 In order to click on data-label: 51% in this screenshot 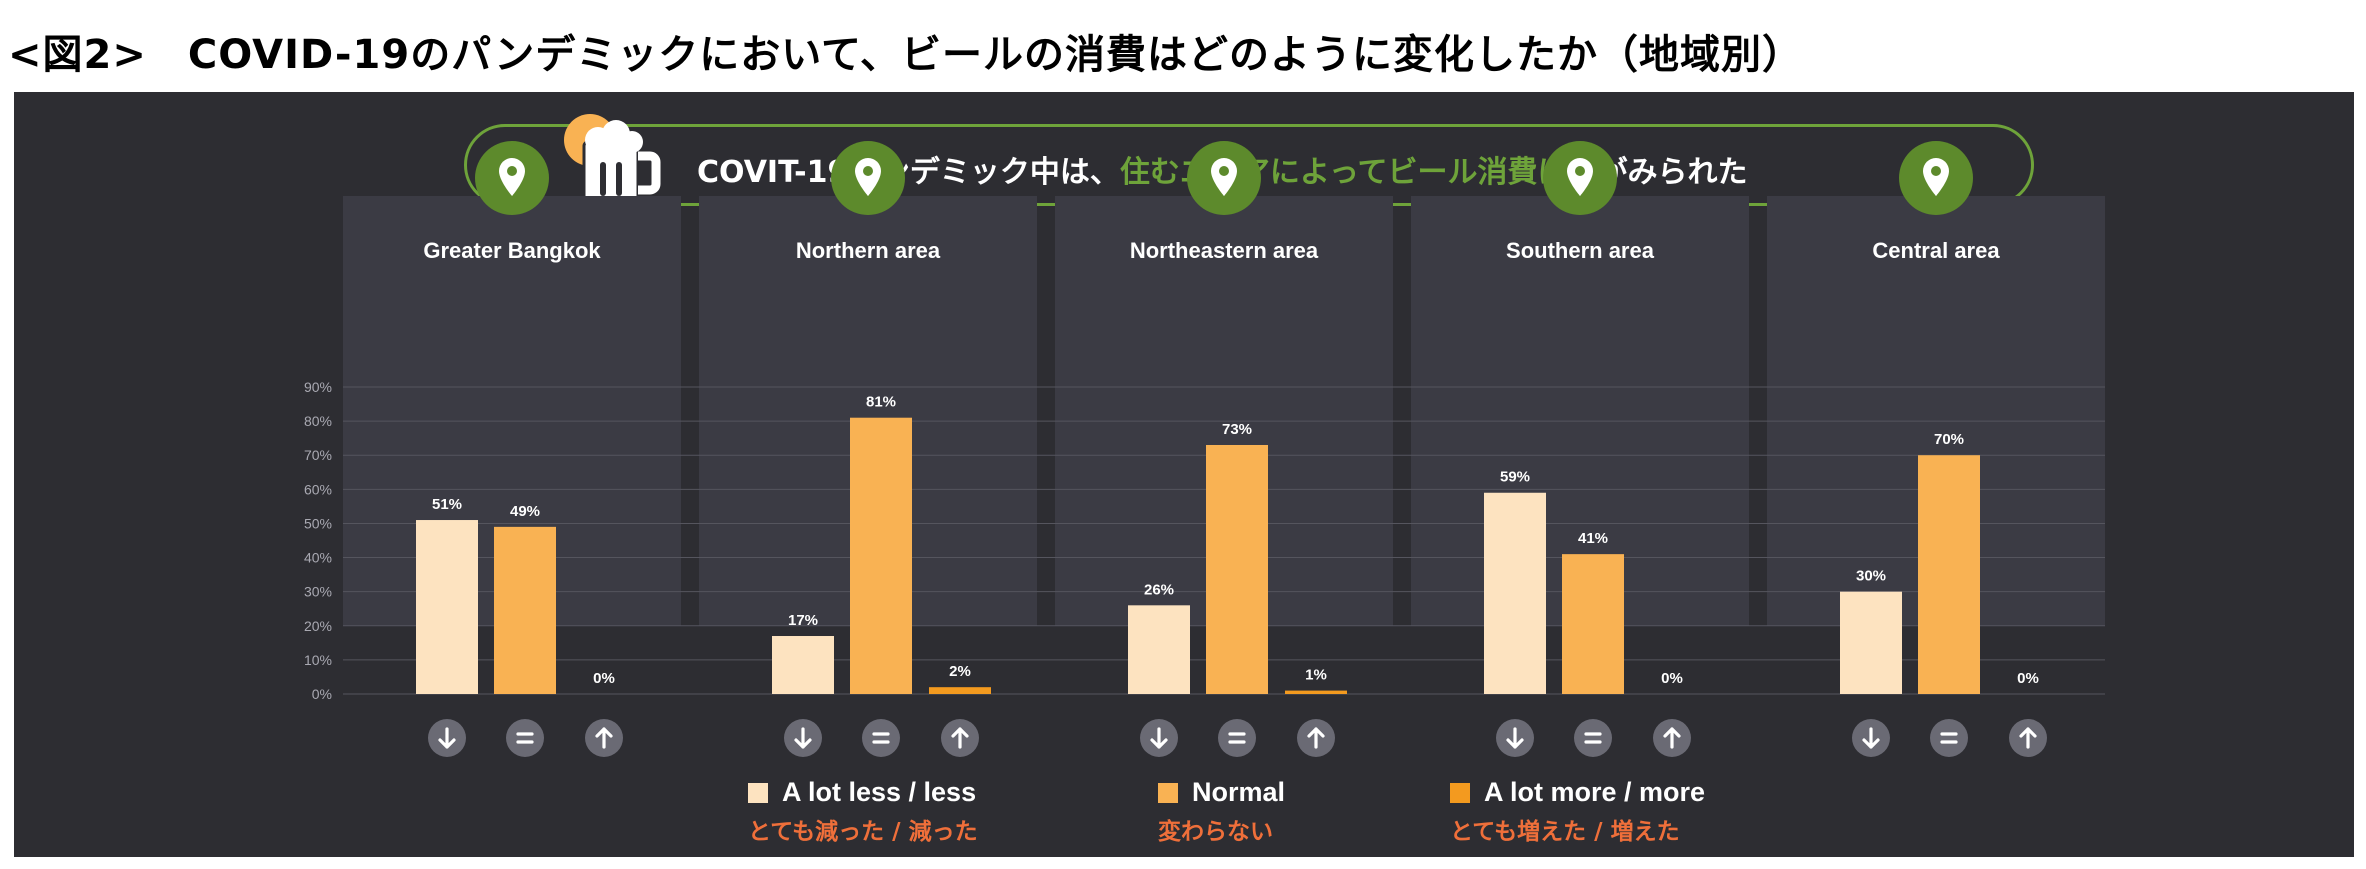, I will do `click(447, 504)`.